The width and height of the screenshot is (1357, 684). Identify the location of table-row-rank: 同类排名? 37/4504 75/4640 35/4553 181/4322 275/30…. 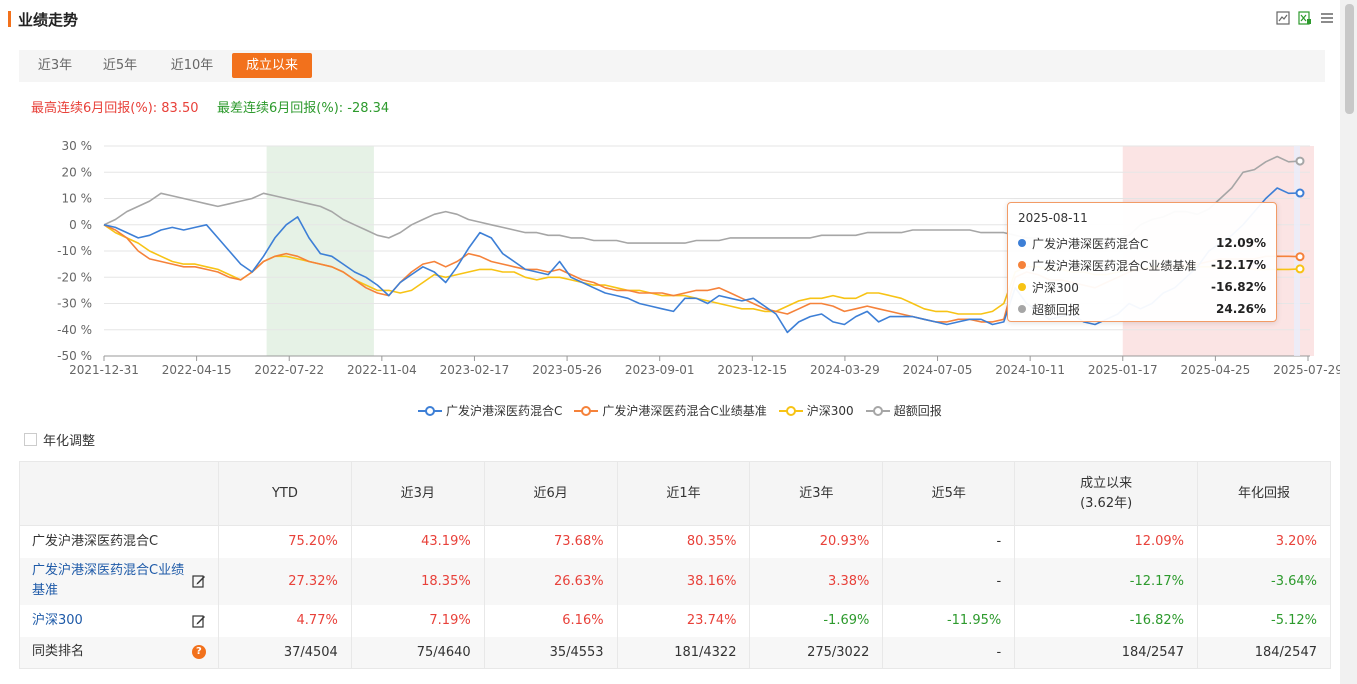
(675, 652).